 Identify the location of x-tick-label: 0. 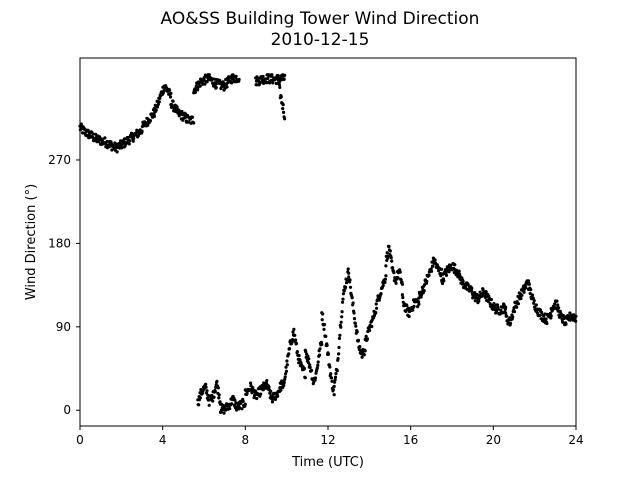
(80, 440).